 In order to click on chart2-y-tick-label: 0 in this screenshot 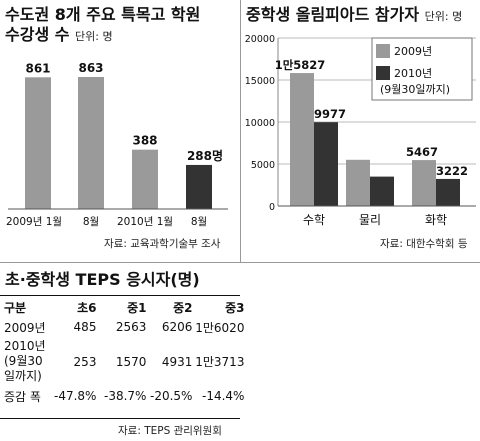, I will do `click(272, 207)`.